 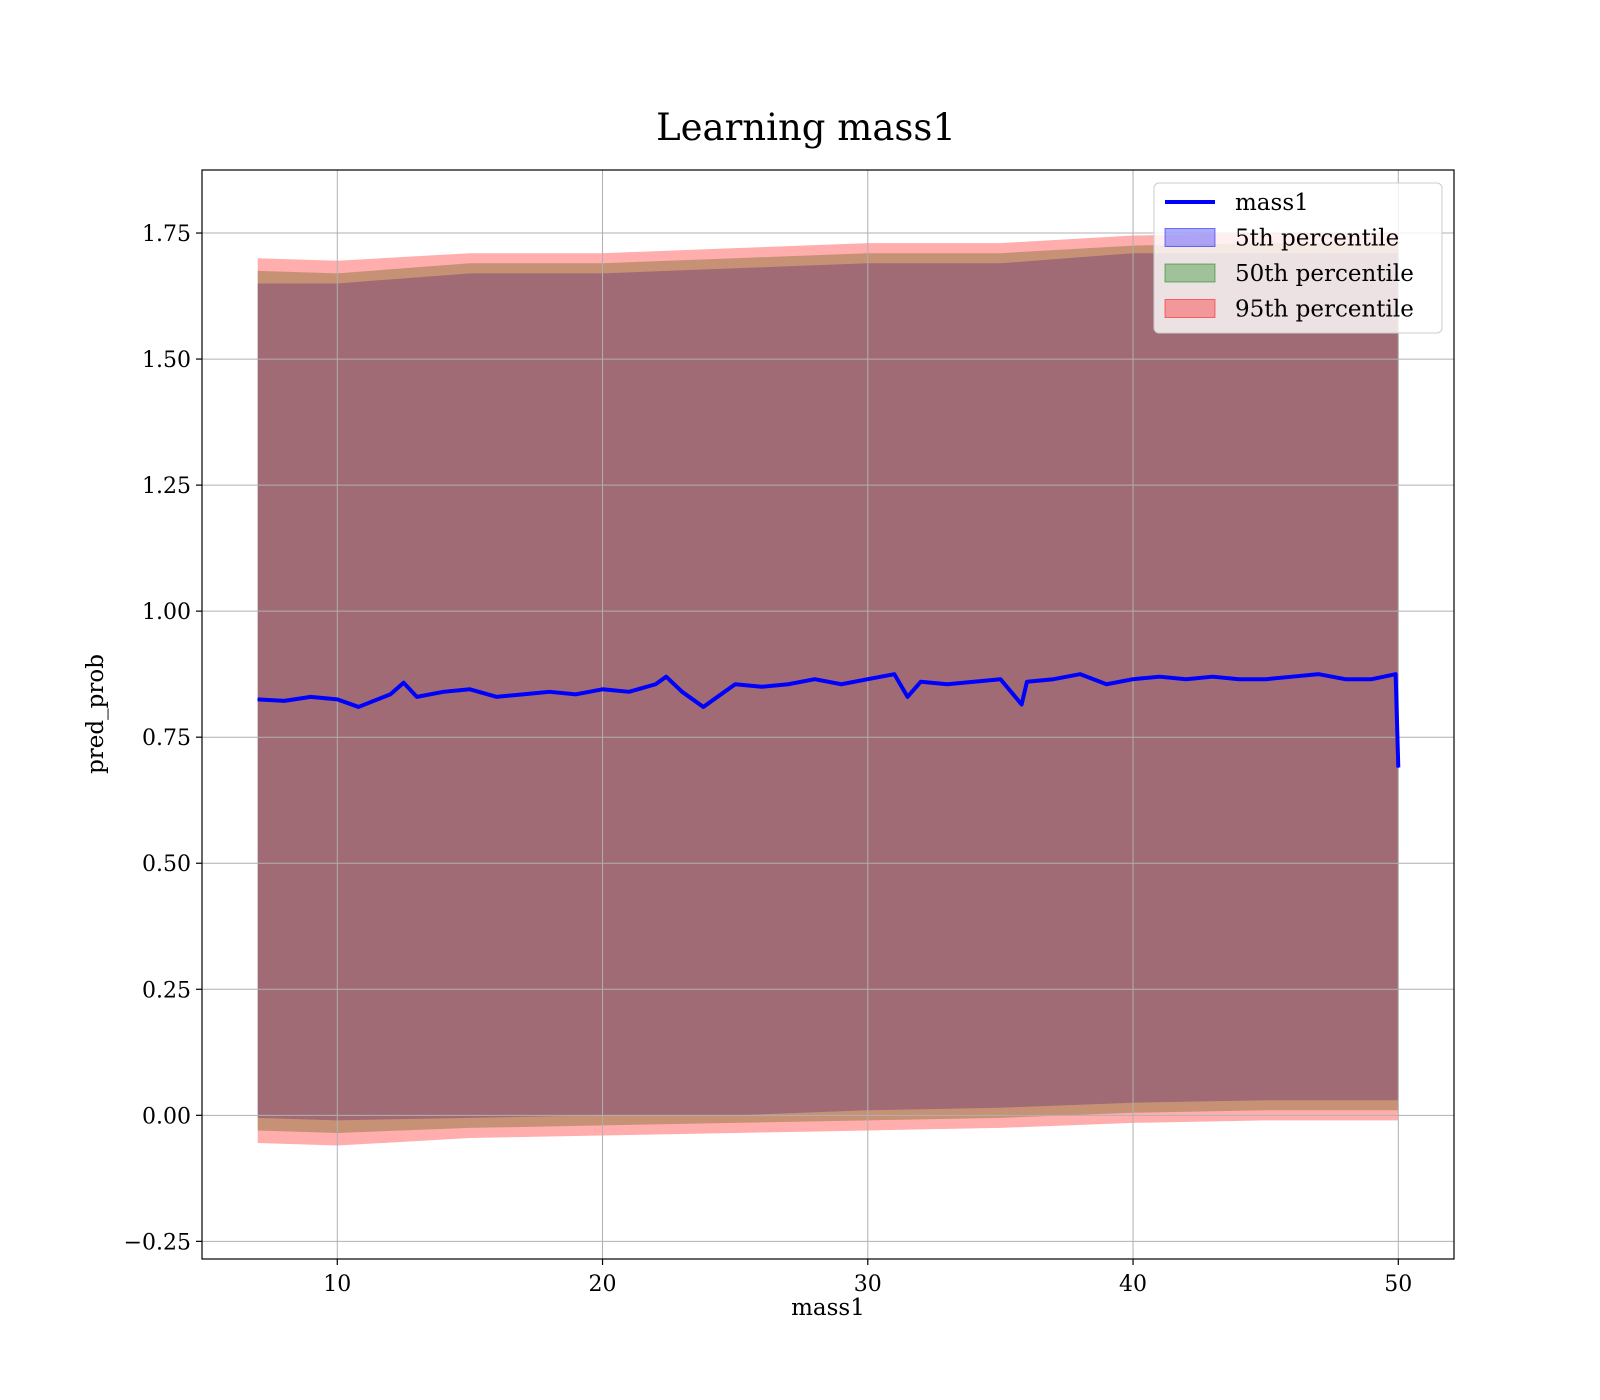 I want to click on legend-box, so click(x=1298, y=258).